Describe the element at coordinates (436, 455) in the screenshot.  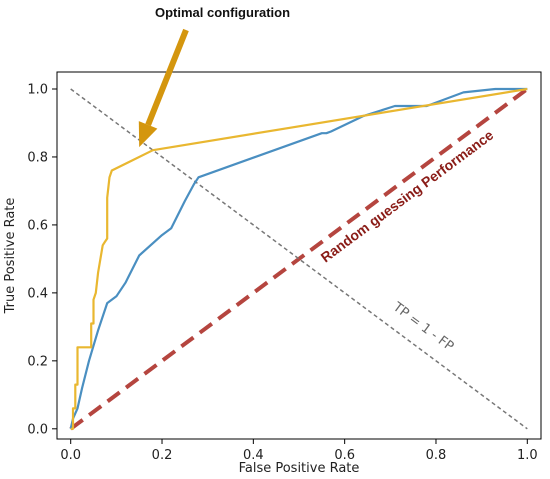
I see `x-tick-label: 0.8` at that location.